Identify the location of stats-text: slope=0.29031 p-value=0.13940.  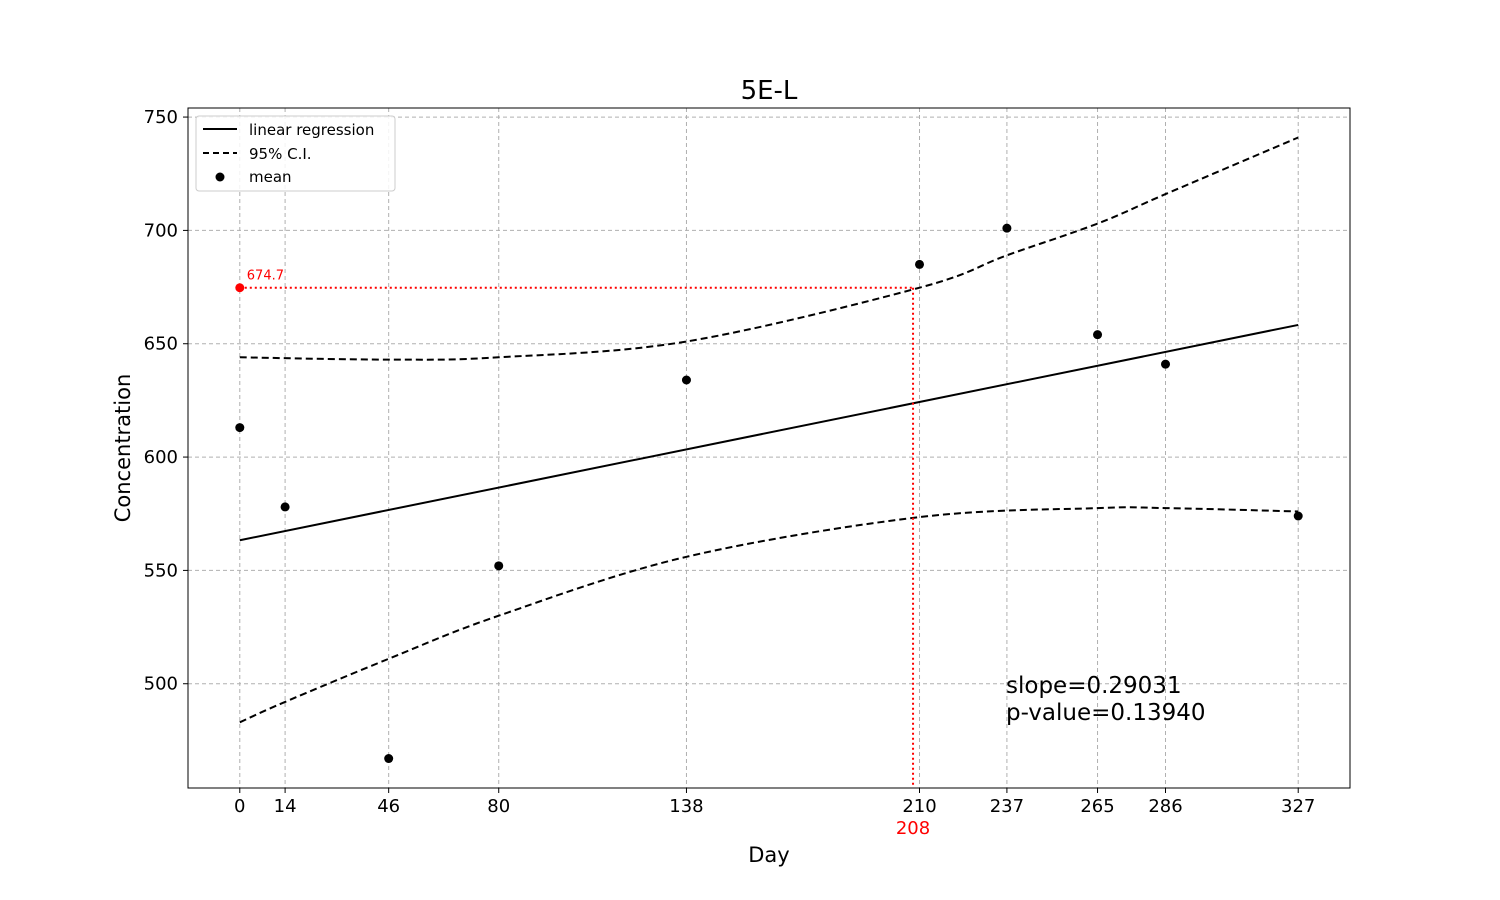
(1106, 699).